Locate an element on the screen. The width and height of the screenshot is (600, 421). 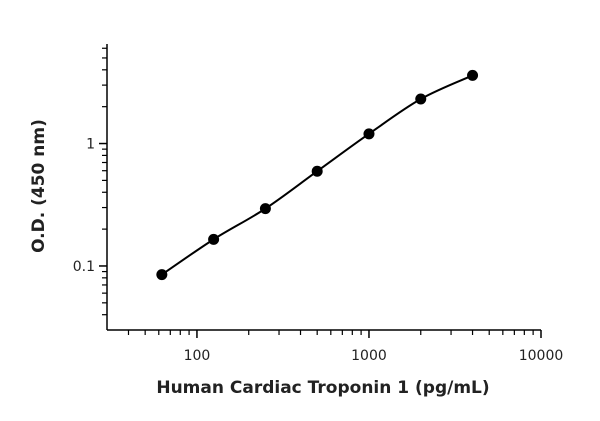
y-axis-title: O.D. (450 nm) is located at coordinates (39, 186).